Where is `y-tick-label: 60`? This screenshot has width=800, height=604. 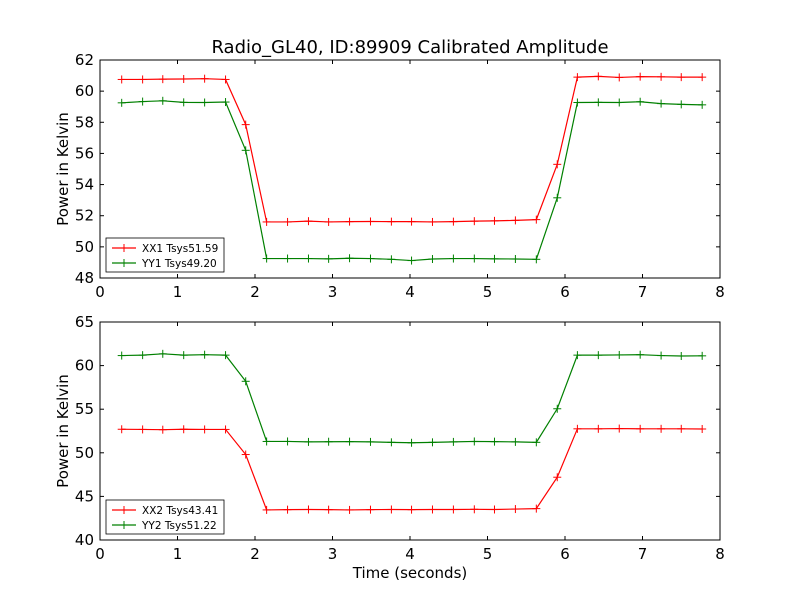
y-tick-label: 60 is located at coordinates (84, 91).